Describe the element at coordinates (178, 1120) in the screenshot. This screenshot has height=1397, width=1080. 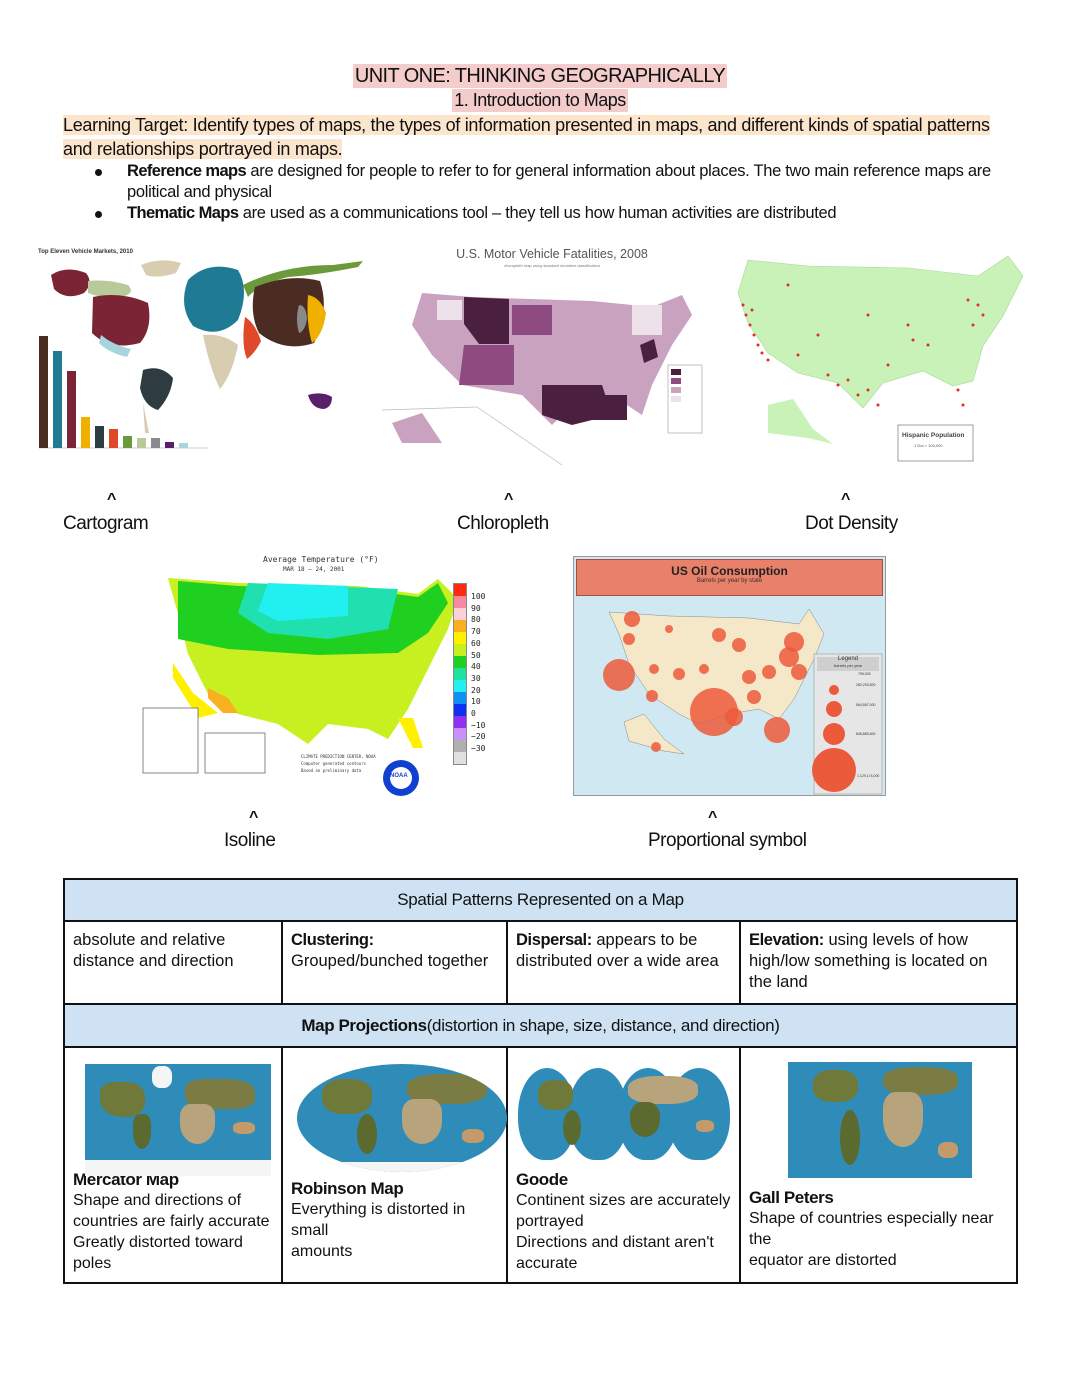
I see `mercator-map-image` at that location.